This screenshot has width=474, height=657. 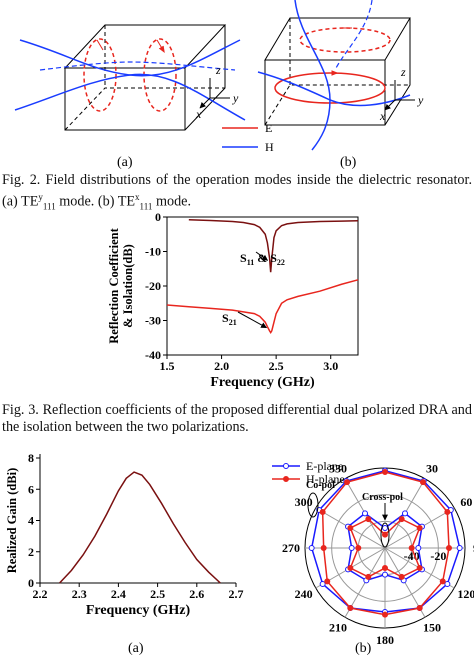 What do you see at coordinates (262, 286) in the screenshot?
I see `plot-frame` at bounding box center [262, 286].